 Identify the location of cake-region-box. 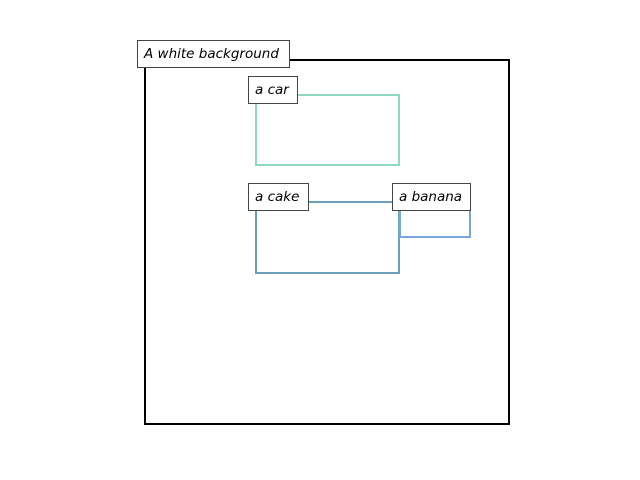
(327, 237).